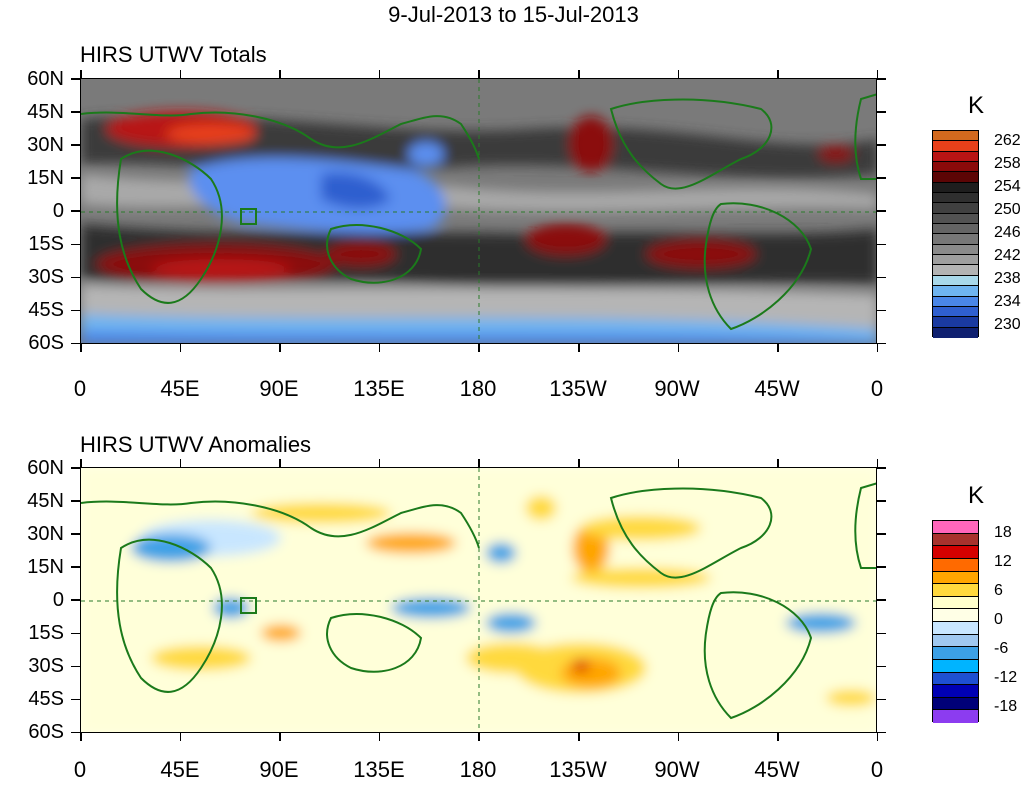  Describe the element at coordinates (1007, 278) in the screenshot. I see `colorbar-label: 238` at that location.